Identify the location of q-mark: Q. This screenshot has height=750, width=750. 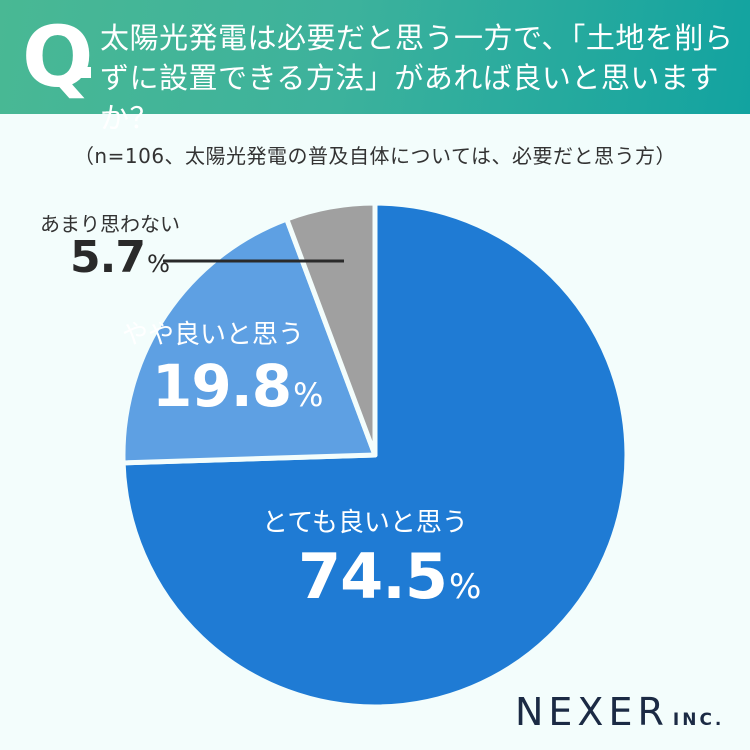
(57, 57).